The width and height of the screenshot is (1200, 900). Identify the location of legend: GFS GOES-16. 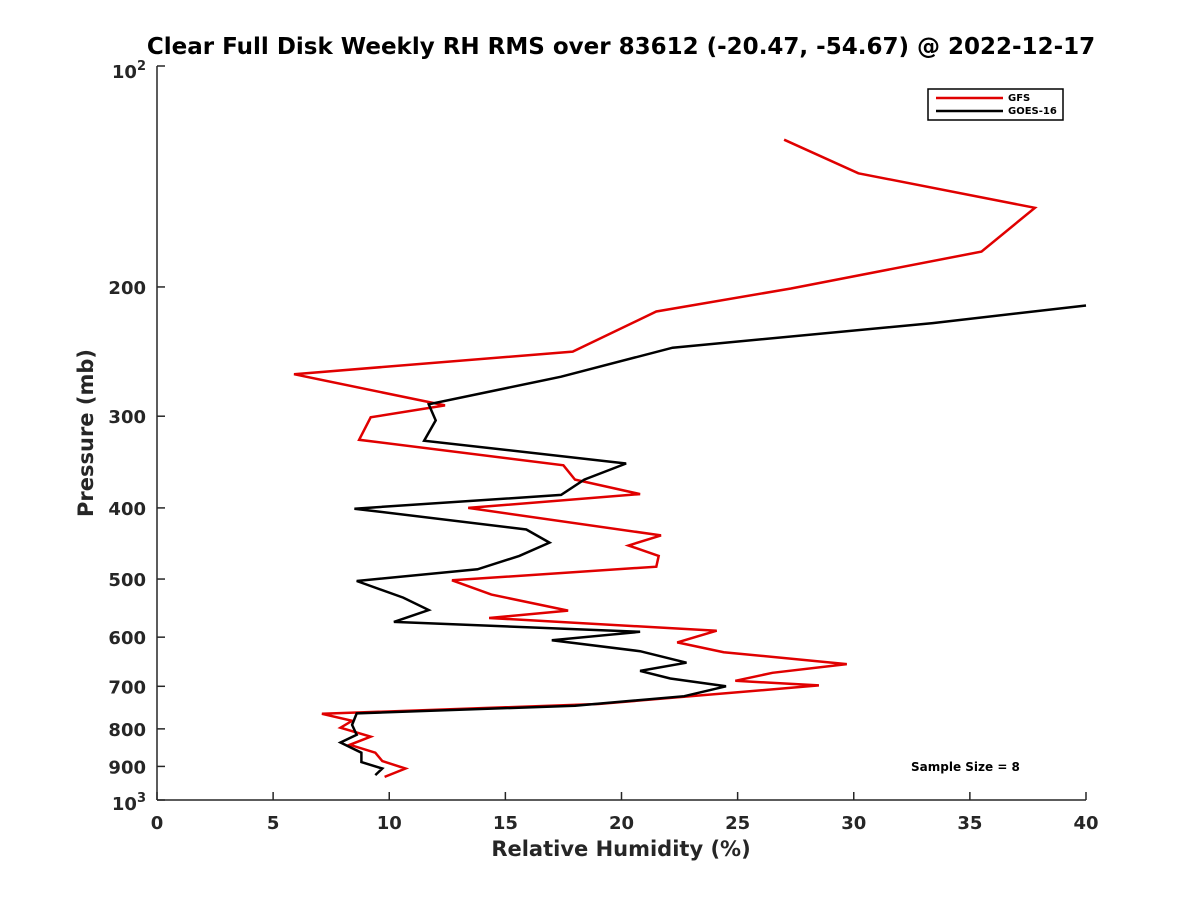
(995, 104).